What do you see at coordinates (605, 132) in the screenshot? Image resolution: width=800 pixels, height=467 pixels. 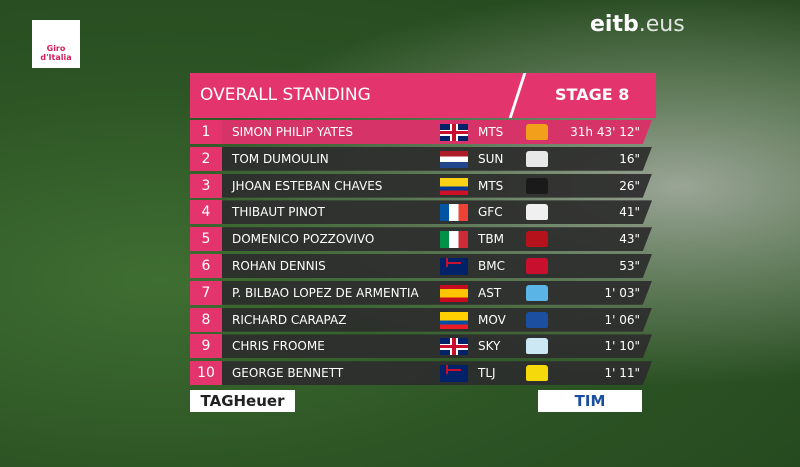 I see `time: 31h 43' 12"` at bounding box center [605, 132].